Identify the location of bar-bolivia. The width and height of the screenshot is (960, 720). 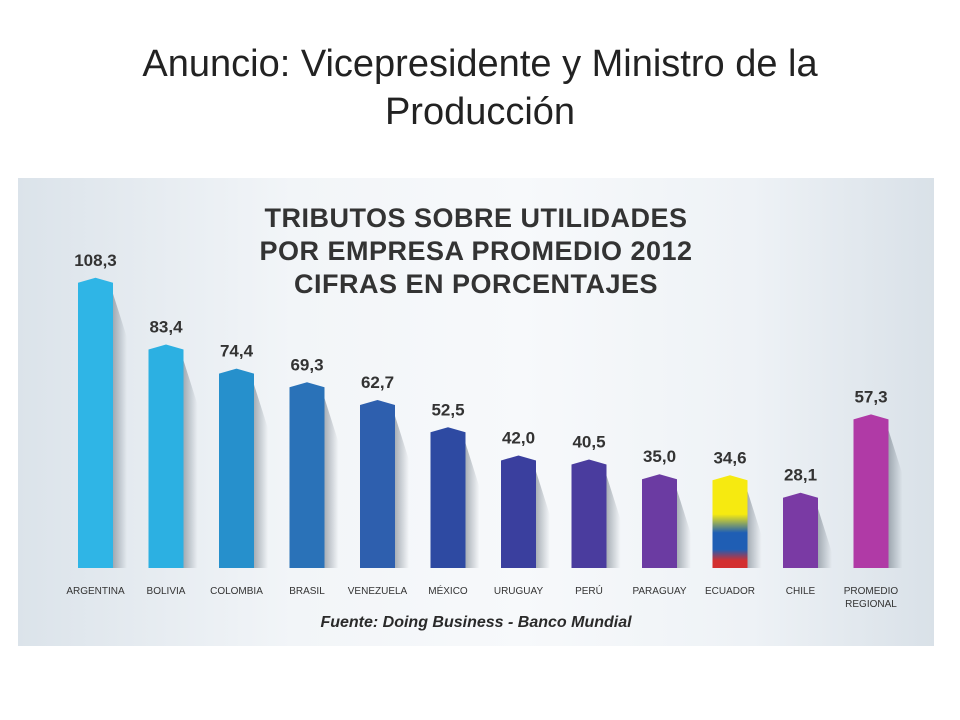
(166, 456).